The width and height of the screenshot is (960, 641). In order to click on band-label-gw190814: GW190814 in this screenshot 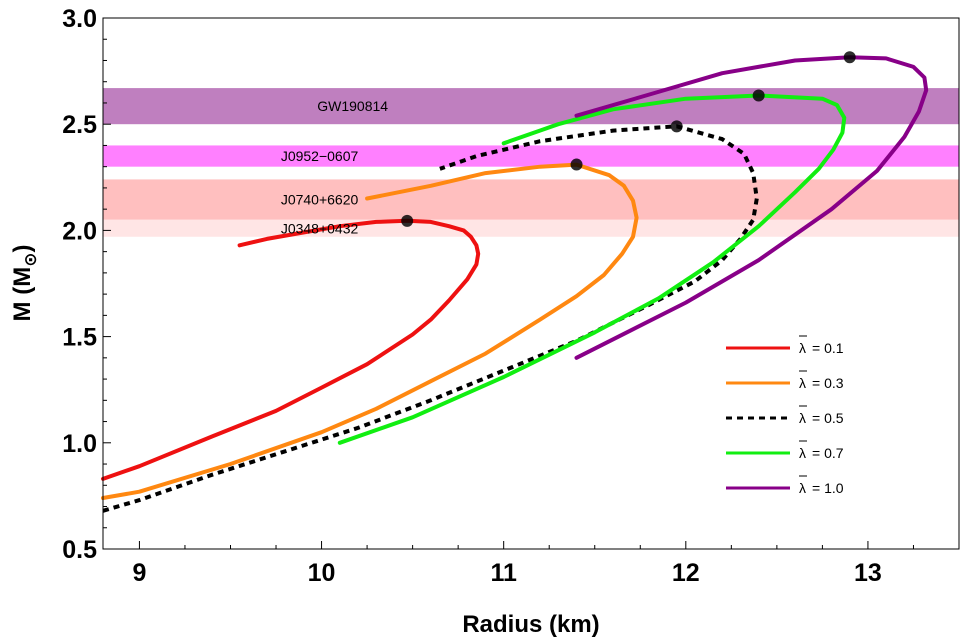, I will do `click(352, 106)`.